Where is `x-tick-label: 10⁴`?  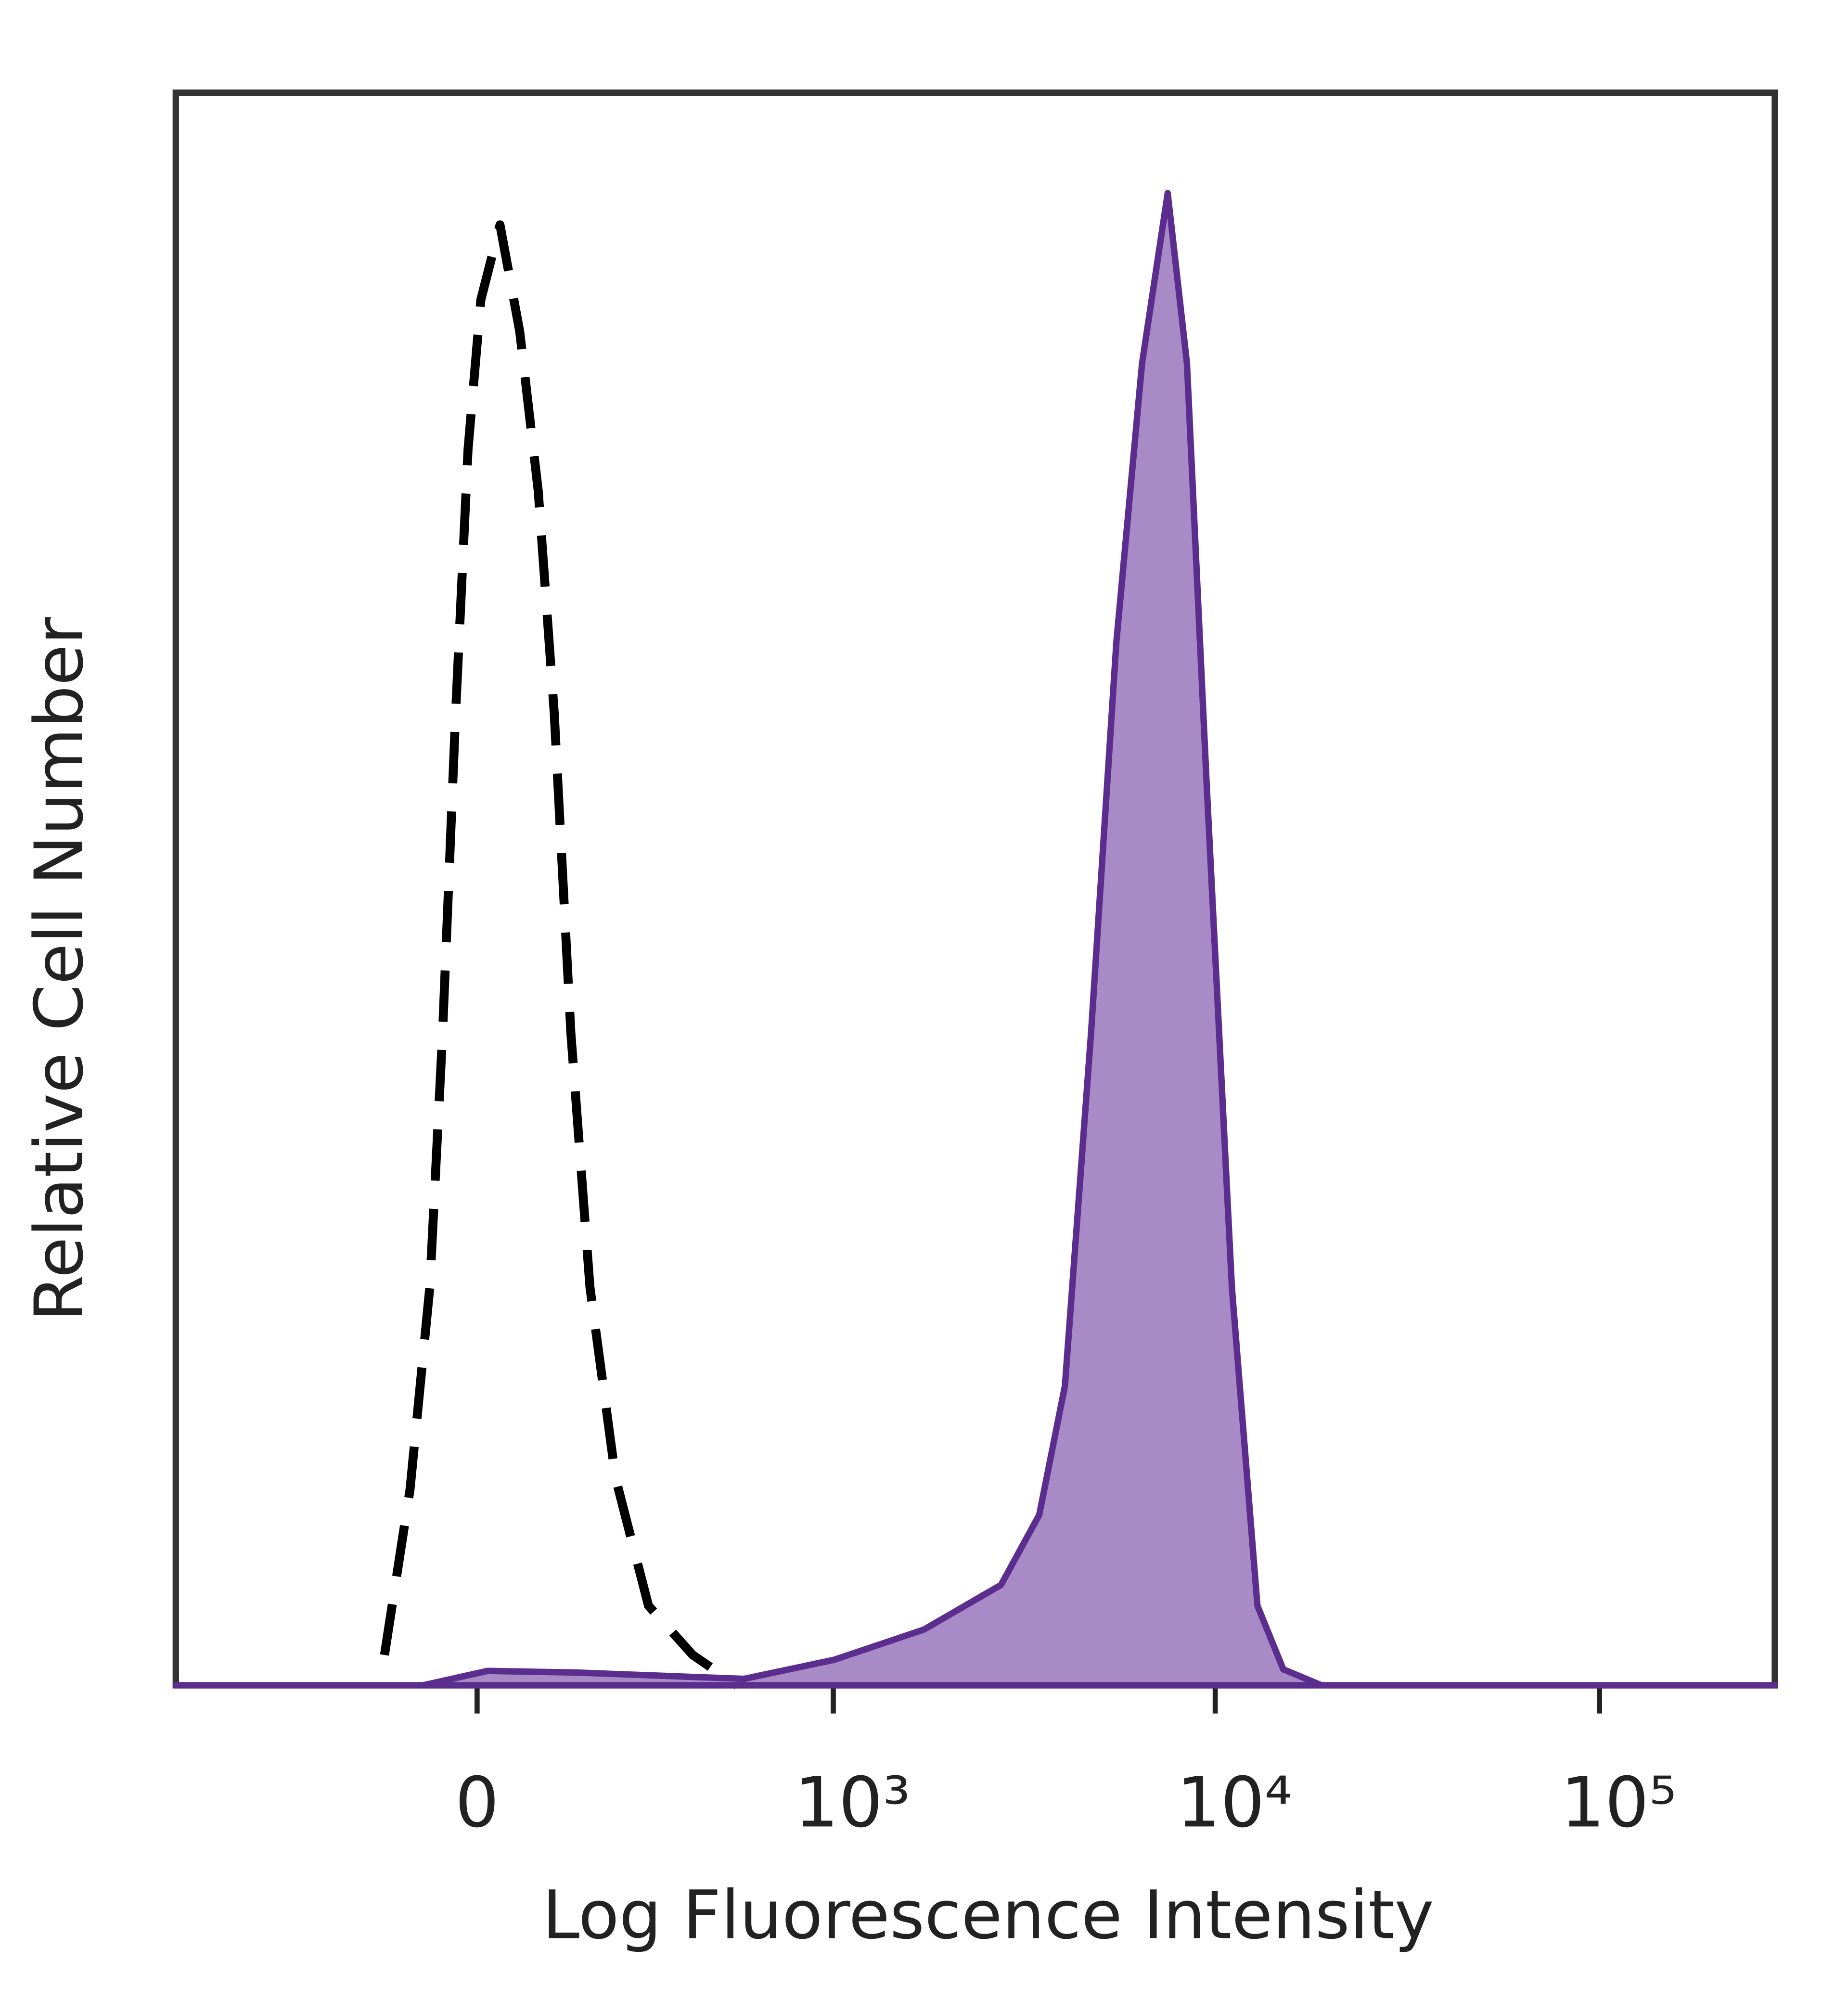
x-tick-label: 10⁴ is located at coordinates (1235, 1802).